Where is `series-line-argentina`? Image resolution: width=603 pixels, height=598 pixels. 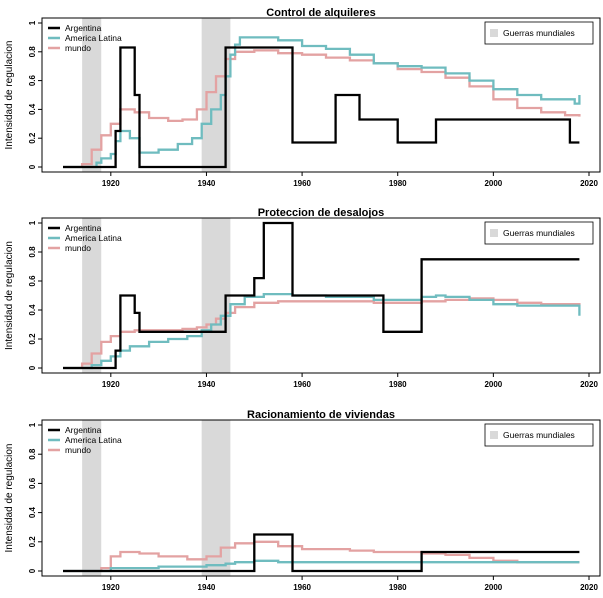 series-line-argentina is located at coordinates (321, 553).